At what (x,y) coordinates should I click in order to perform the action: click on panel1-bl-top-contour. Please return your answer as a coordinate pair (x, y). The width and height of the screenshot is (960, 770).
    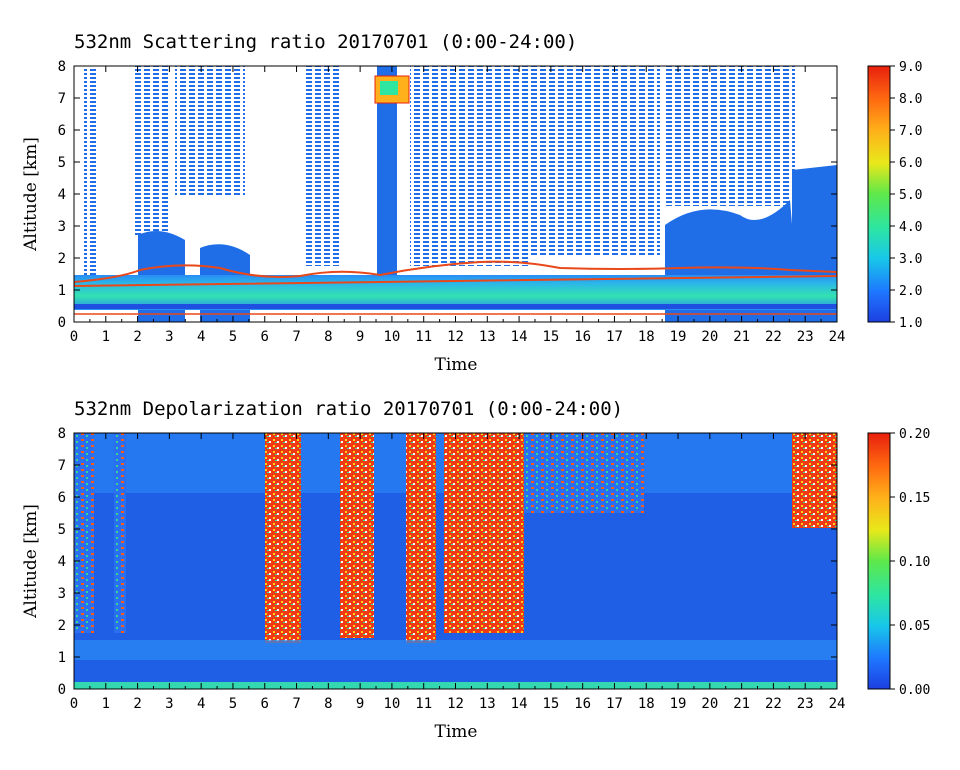
    Looking at the image, I should click on (455, 274).